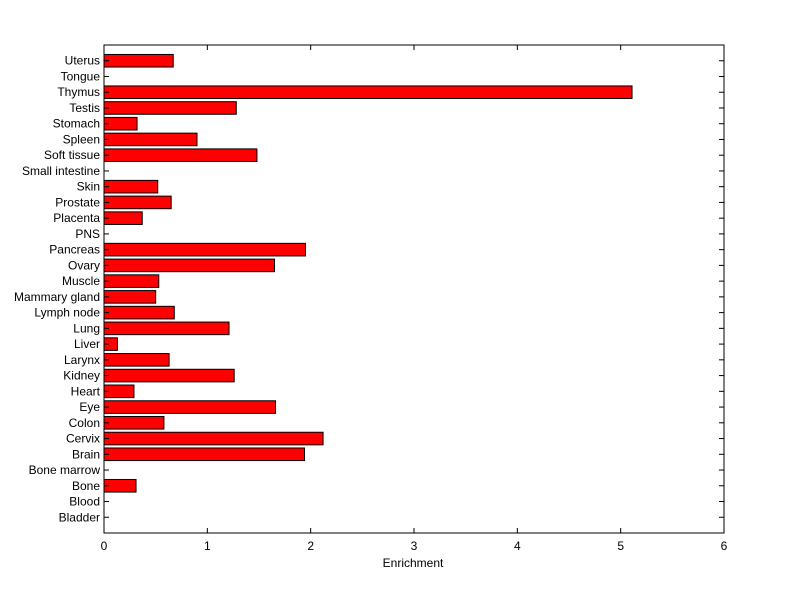  What do you see at coordinates (77, 202) in the screenshot?
I see `category-label: Prostate` at bounding box center [77, 202].